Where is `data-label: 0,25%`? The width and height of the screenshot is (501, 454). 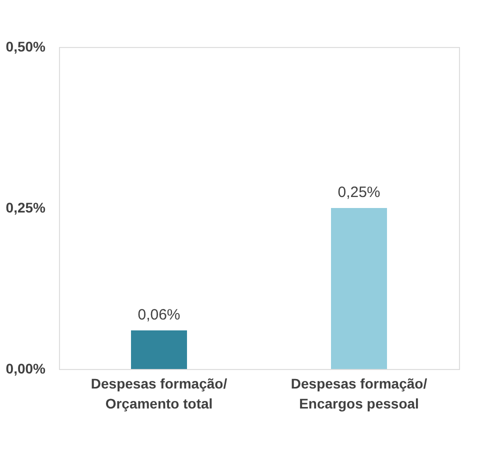
data-label: 0,25% is located at coordinates (359, 192).